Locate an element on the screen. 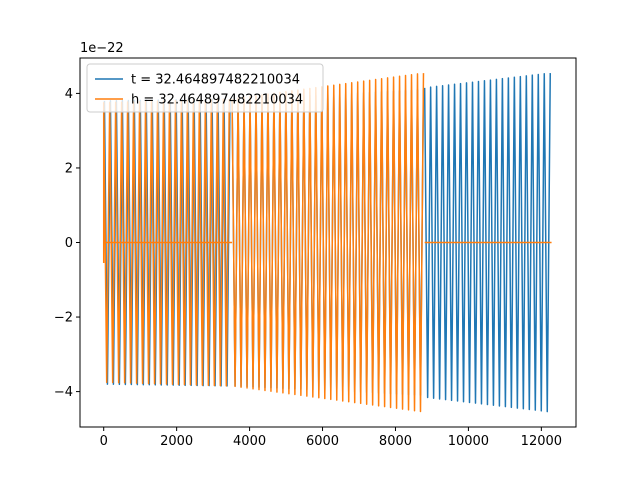  y-tick-label: 2 is located at coordinates (69, 168).